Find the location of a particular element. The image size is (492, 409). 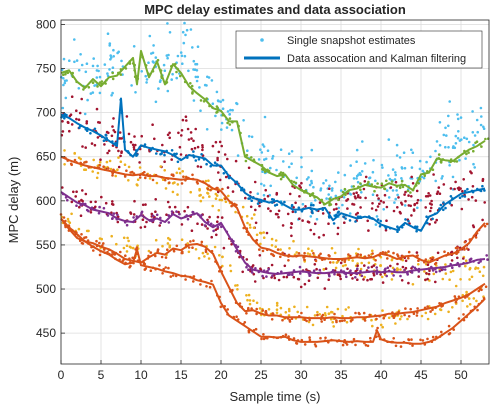

legend-snapshot-label: Single snapshot estimates is located at coordinates (351, 41).